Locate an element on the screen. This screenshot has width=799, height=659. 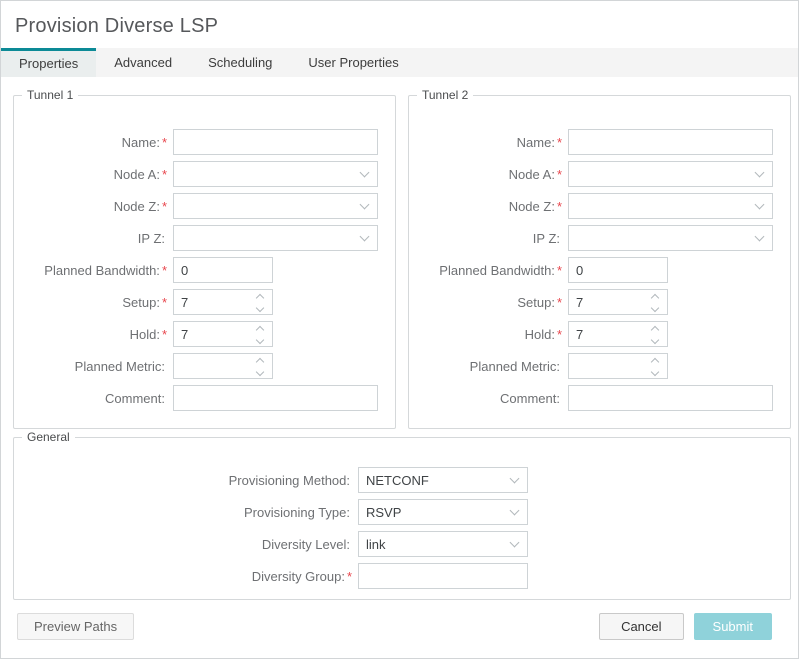
tunnel2-comment-input is located at coordinates (670, 398).